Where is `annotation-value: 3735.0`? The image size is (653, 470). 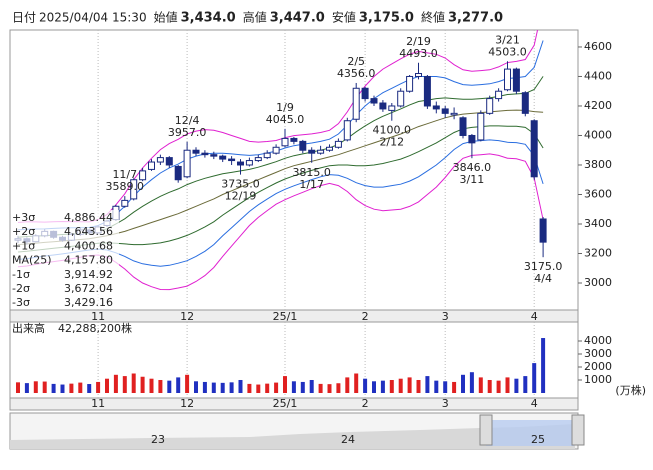 annotation-value: 3735.0 is located at coordinates (240, 184).